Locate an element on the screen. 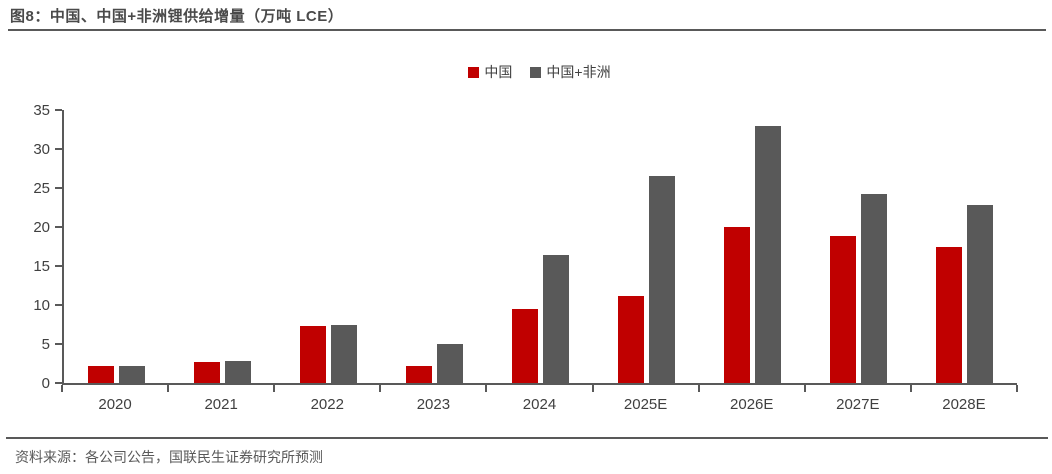  x-axis-label-2024: 2024 is located at coordinates (539, 404).